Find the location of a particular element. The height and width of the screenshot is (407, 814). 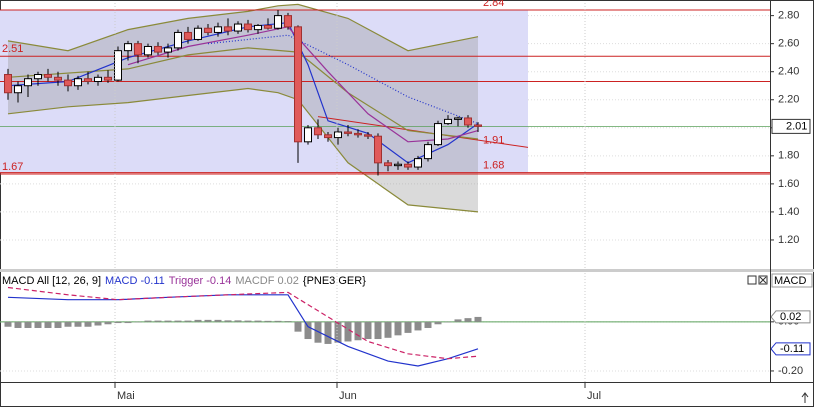

x-tick-label: Mai is located at coordinates (126, 396).